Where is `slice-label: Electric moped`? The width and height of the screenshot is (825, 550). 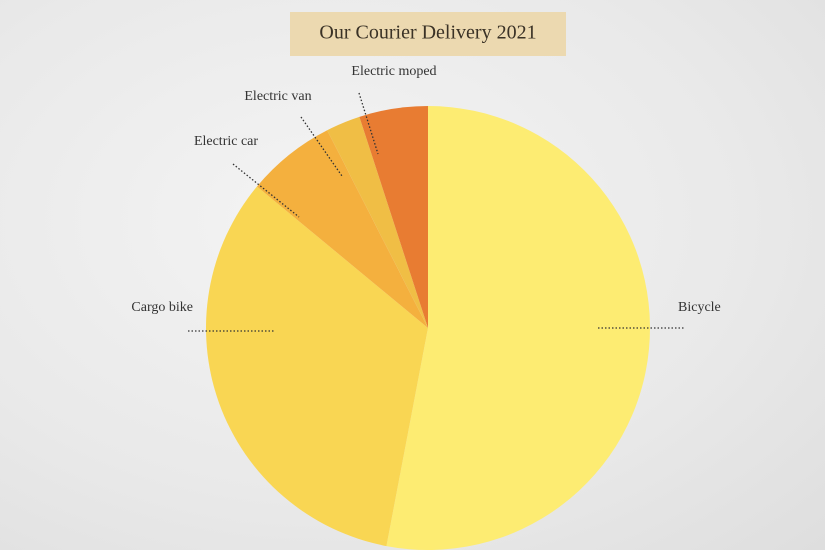
slice-label: Electric moped is located at coordinates (393, 71).